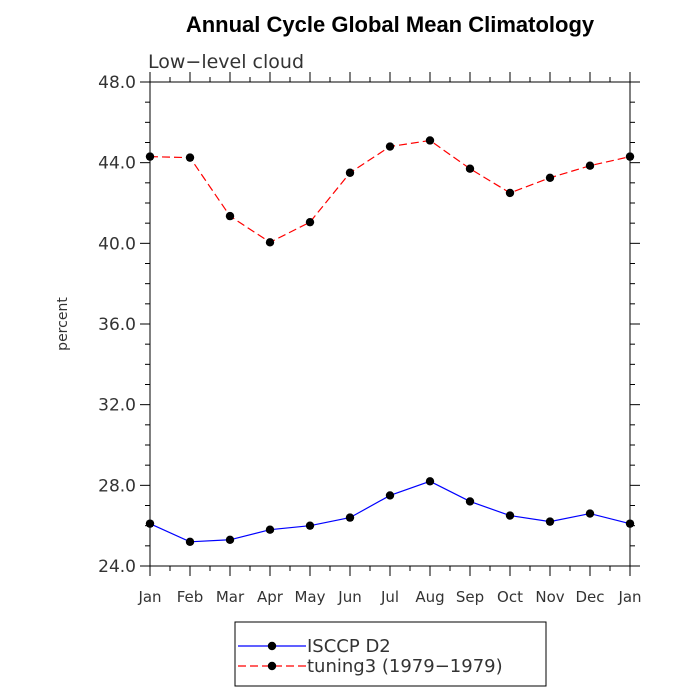 The width and height of the screenshot is (700, 700). What do you see at coordinates (549, 597) in the screenshot?
I see `x-tick-label: Nov` at bounding box center [549, 597].